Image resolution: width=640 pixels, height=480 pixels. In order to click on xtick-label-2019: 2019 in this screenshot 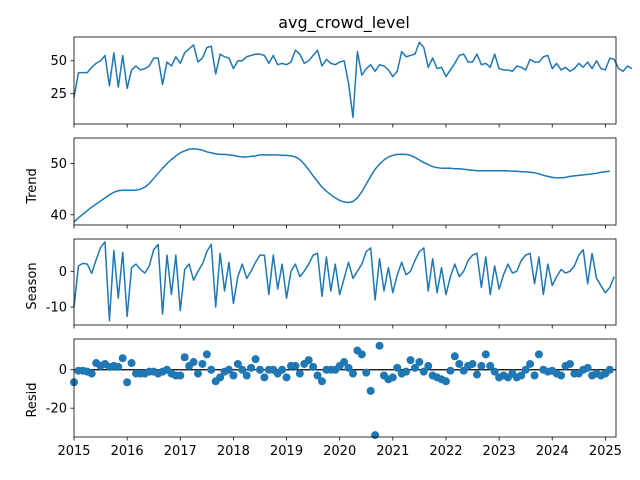, I will do `click(286, 451)`.